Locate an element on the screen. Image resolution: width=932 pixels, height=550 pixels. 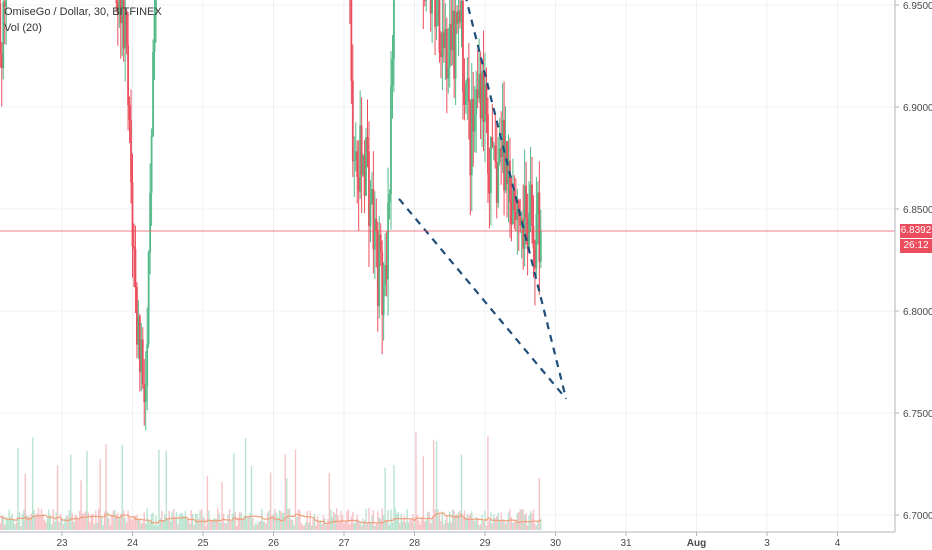
volume-title: Vol (20) is located at coordinates (23, 28).